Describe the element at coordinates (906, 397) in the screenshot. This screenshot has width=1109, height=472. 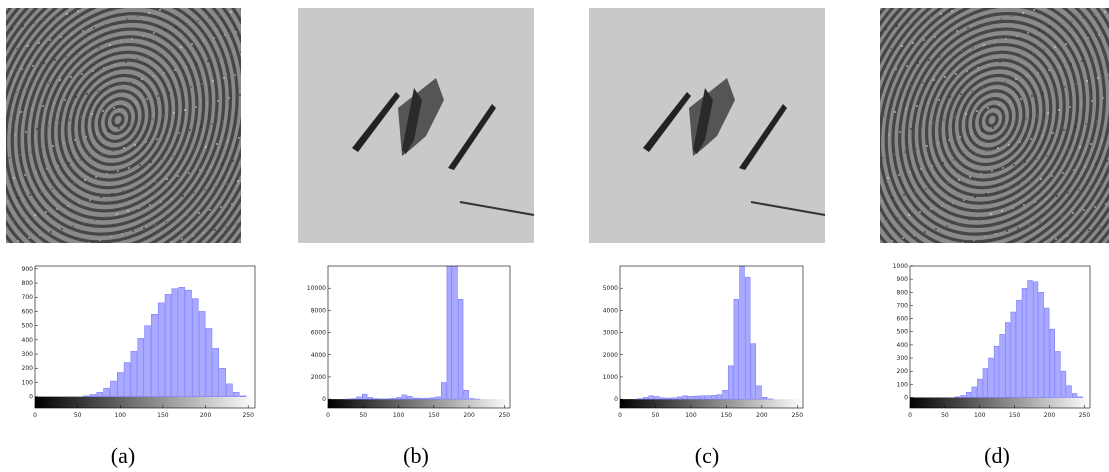
I see `y-tick-label: 0` at that location.